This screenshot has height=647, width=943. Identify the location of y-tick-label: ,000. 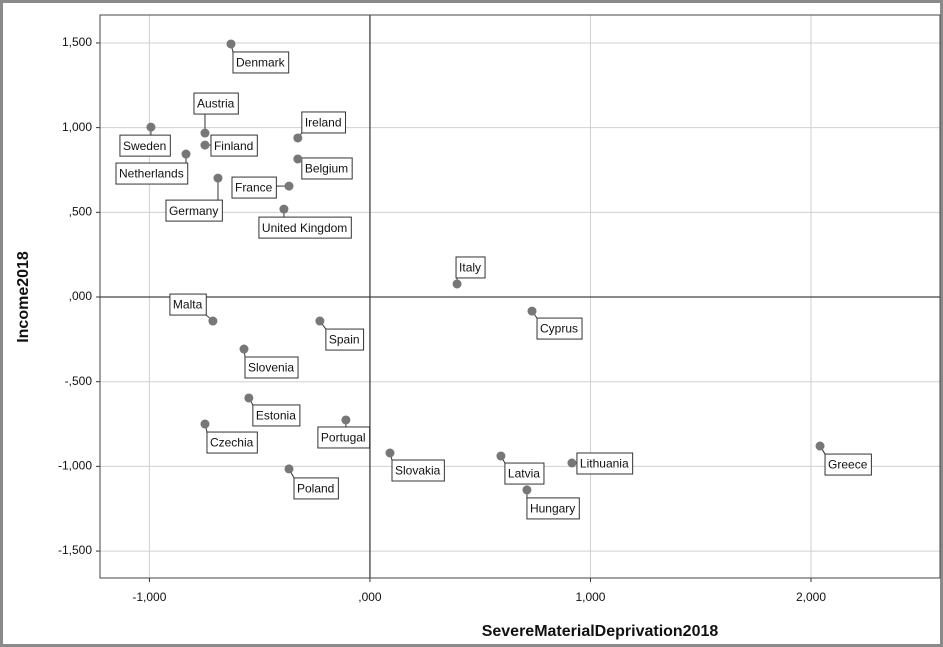
(81, 296).